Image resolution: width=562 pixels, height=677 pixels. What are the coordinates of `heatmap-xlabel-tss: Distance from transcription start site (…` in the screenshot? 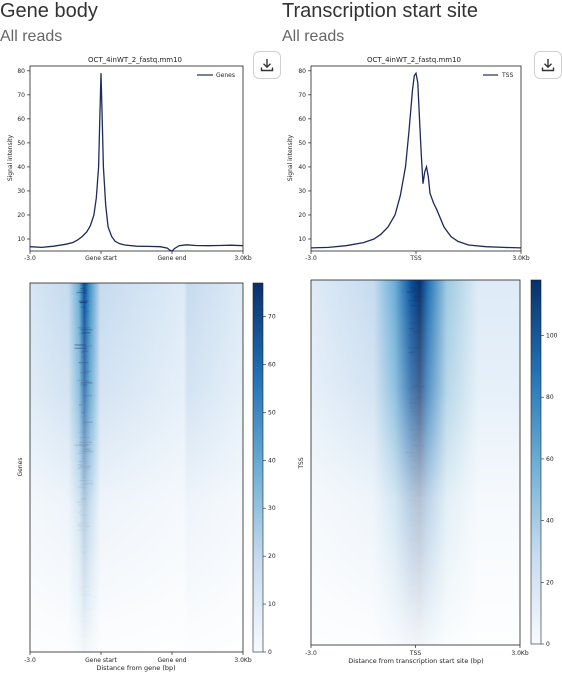 It's located at (415, 661).